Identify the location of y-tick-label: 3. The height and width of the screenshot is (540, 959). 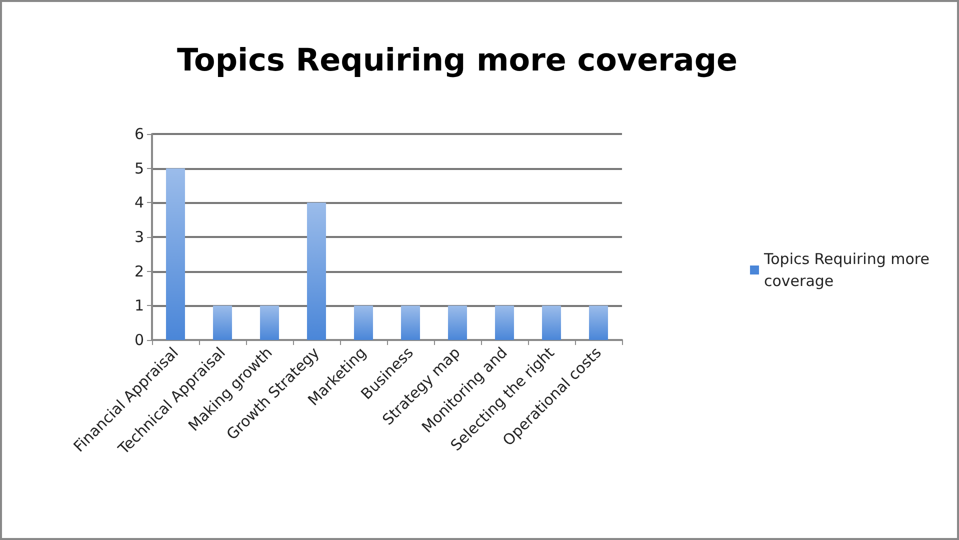
(139, 237).